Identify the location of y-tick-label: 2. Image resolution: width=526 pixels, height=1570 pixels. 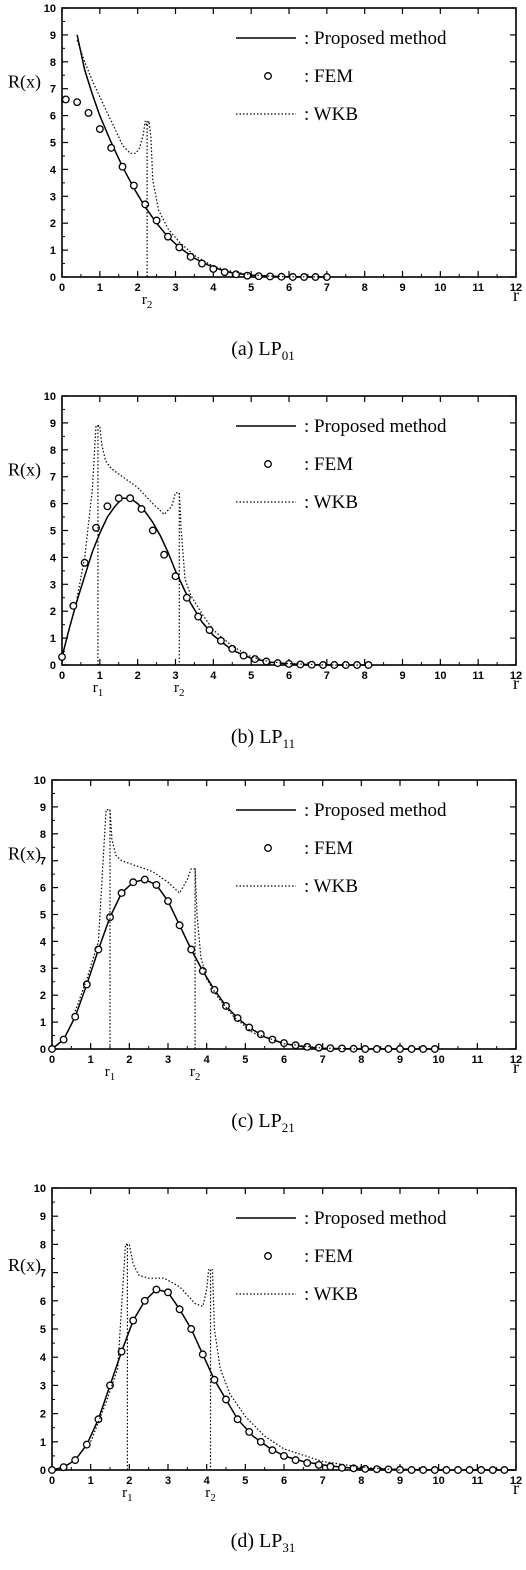
(43, 1415).